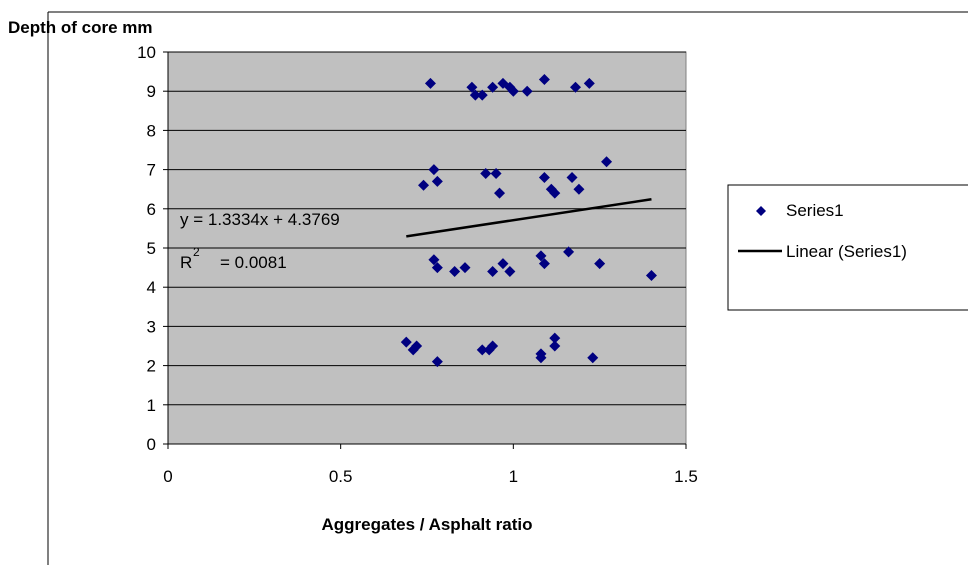 The width and height of the screenshot is (968, 565). Describe the element at coordinates (151, 444) in the screenshot. I see `y-tick-label: 0` at that location.